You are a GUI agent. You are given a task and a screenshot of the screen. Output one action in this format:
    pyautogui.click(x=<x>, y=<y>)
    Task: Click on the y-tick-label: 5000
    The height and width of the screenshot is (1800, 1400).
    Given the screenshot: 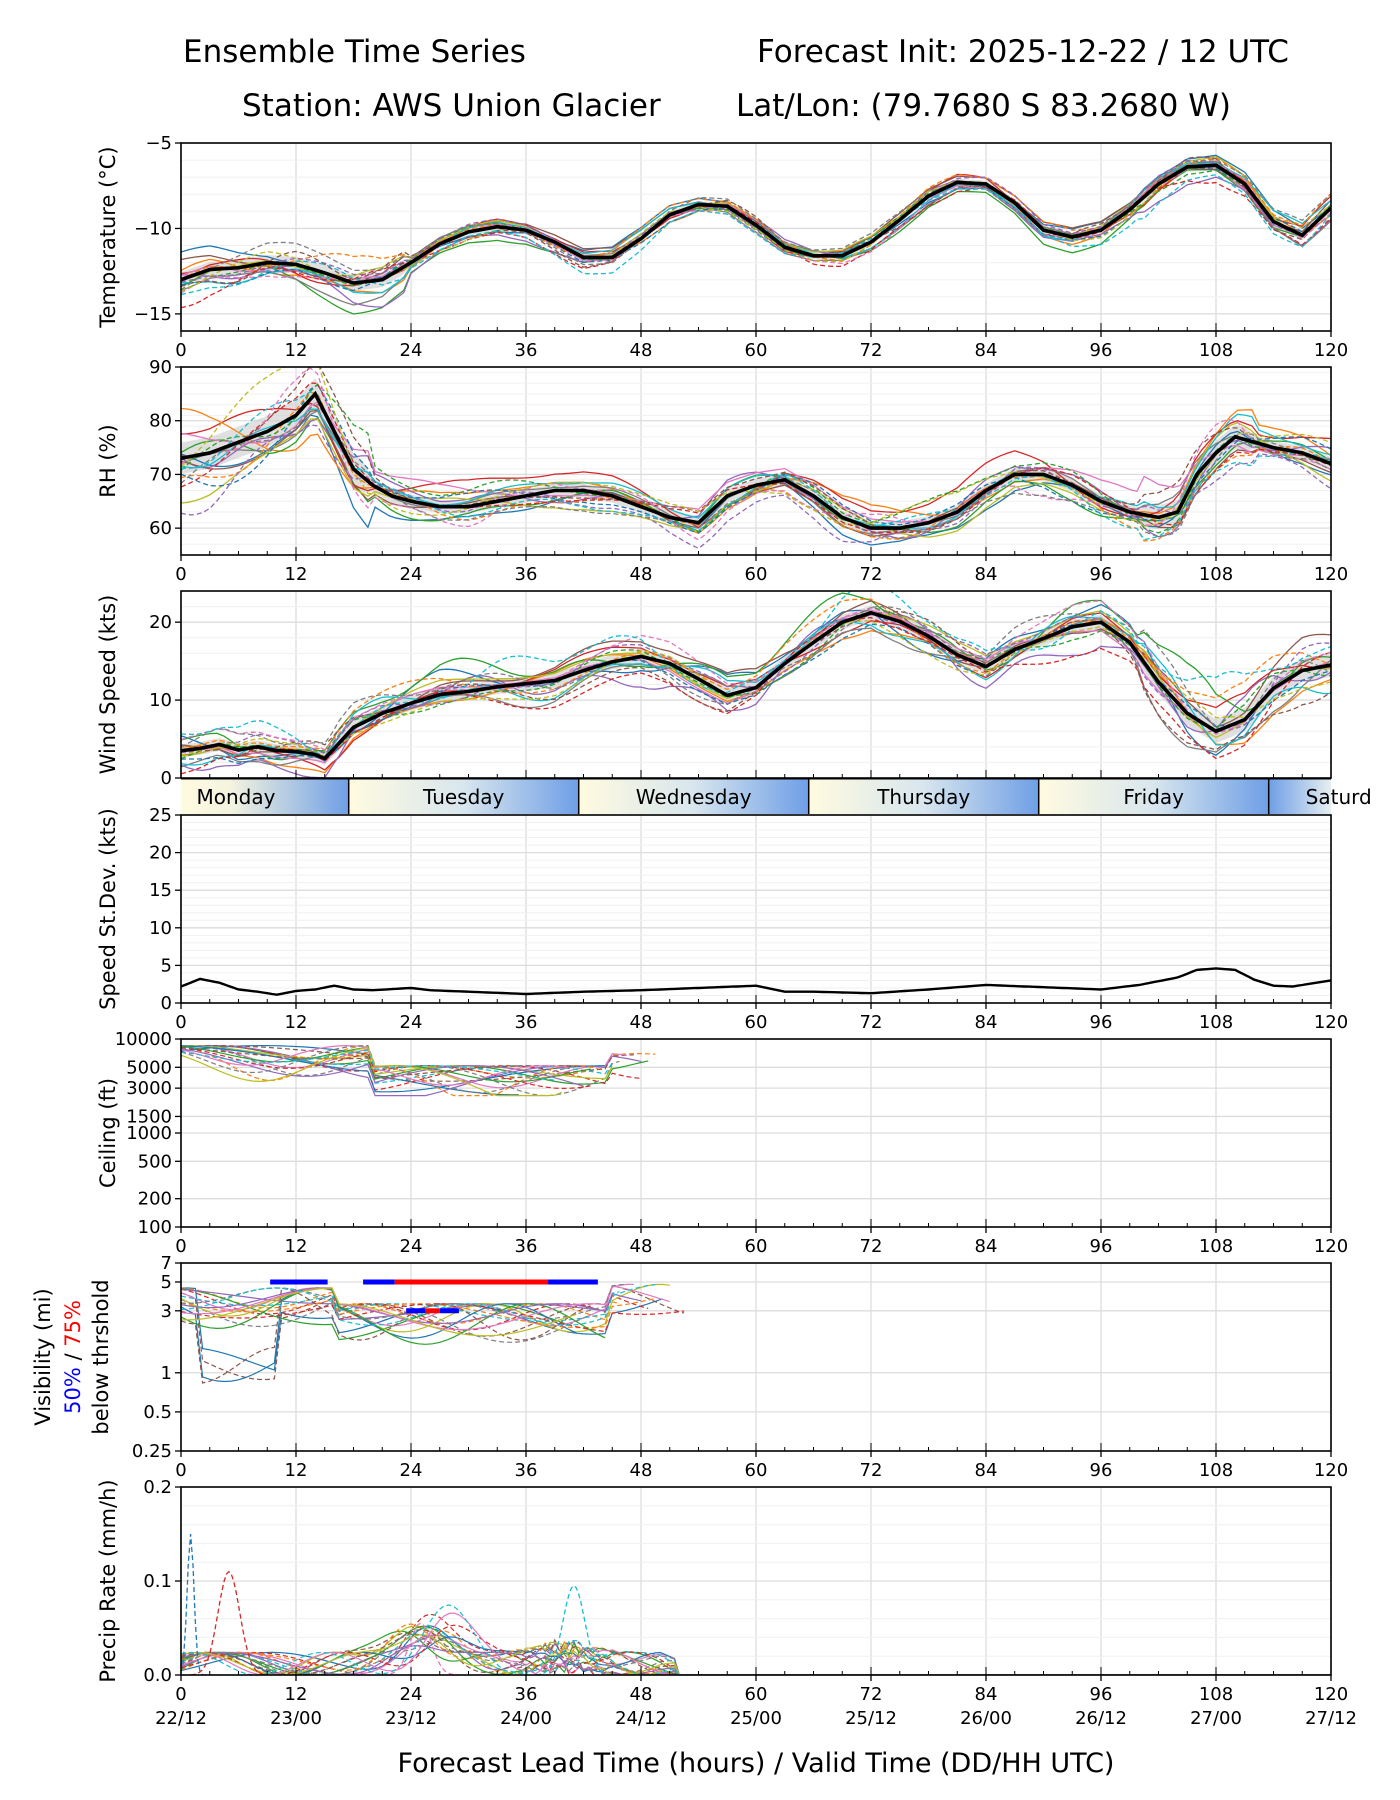 What is the action you would take?
    pyautogui.click(x=149, y=1067)
    